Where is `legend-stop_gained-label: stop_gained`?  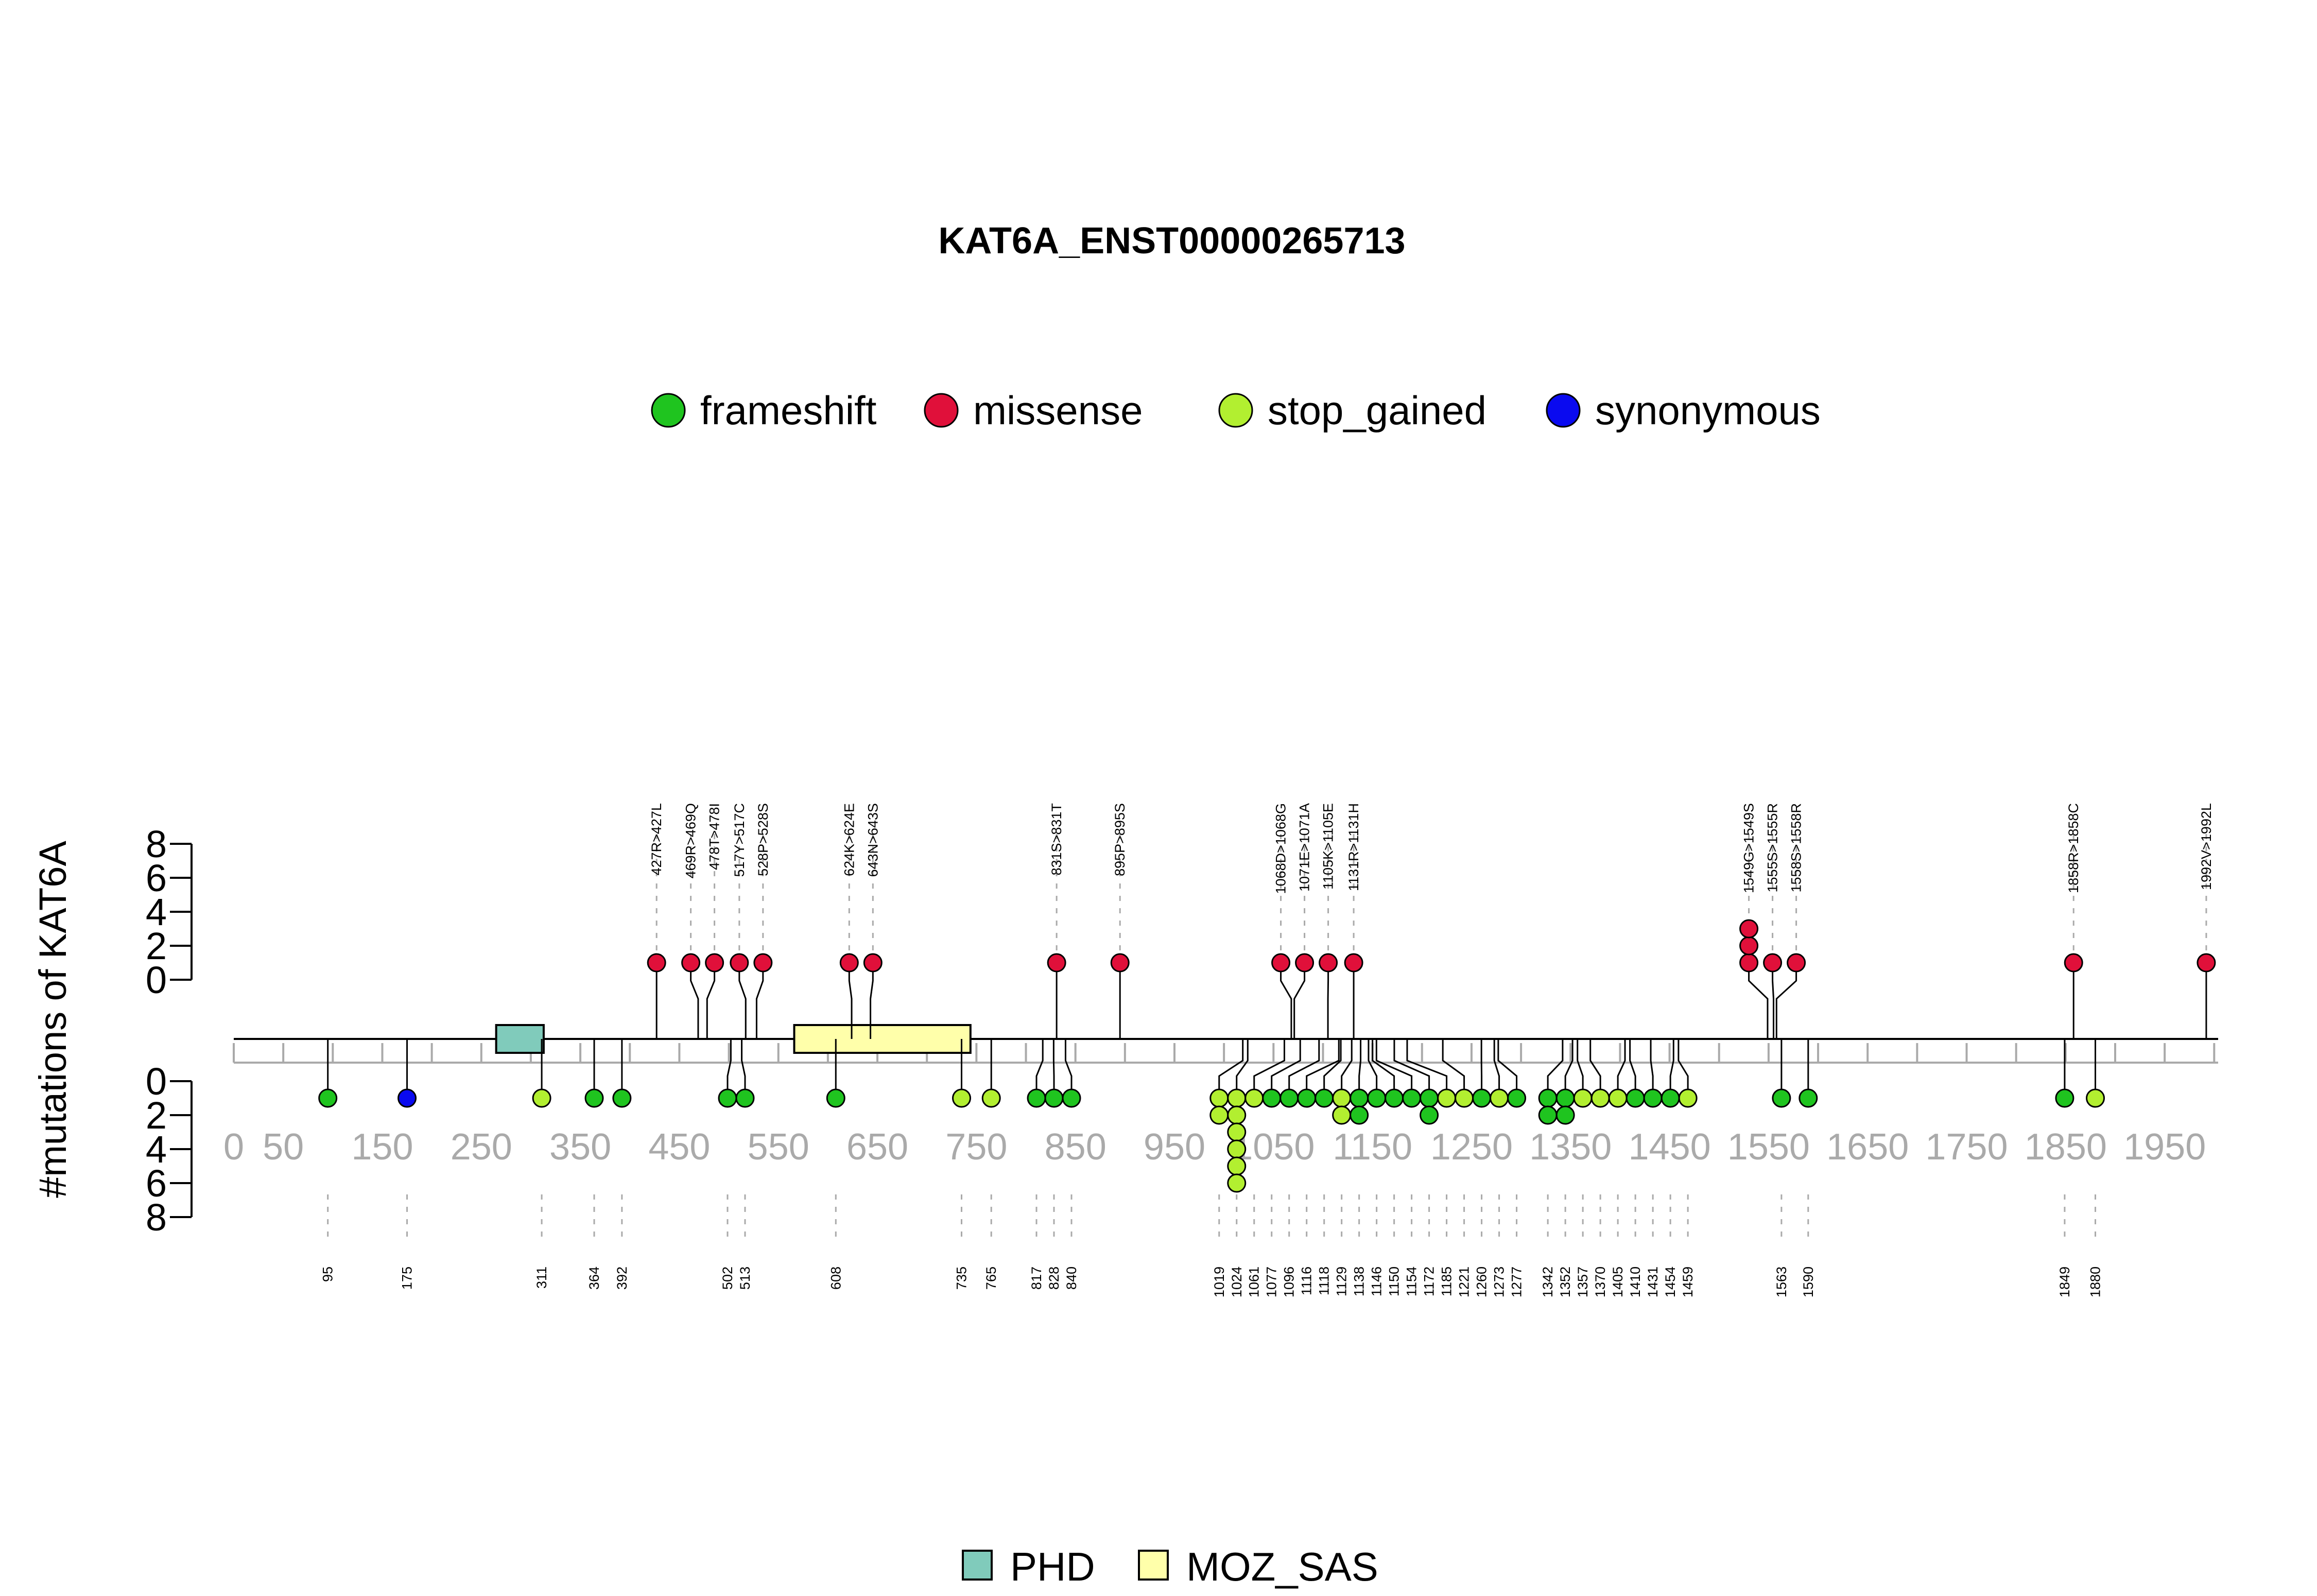
legend-stop_gained-label: stop_gained is located at coordinates (1377, 411).